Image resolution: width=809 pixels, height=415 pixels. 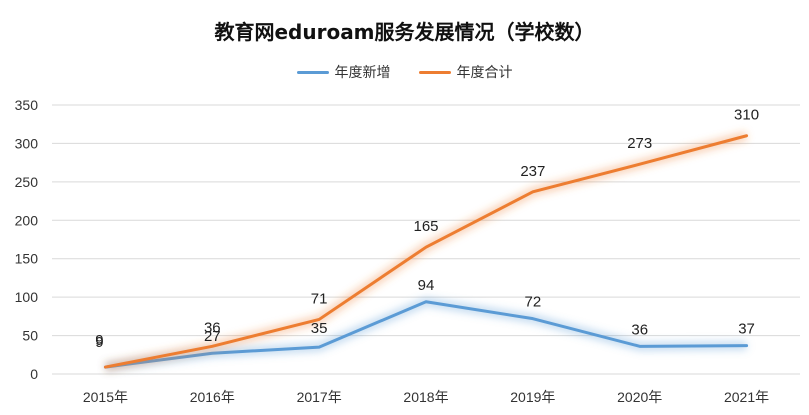 What do you see at coordinates (639, 397) in the screenshot?
I see `x-tick-label: 2020年` at bounding box center [639, 397].